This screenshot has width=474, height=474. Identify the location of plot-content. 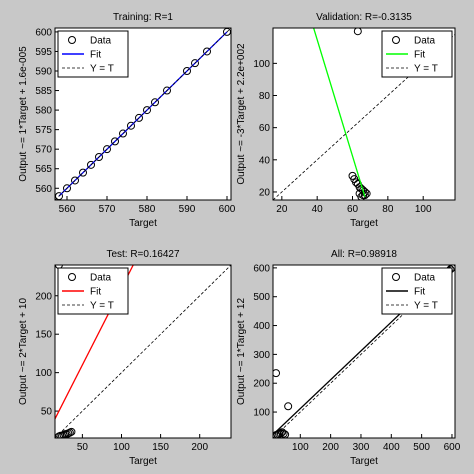
(143, 114).